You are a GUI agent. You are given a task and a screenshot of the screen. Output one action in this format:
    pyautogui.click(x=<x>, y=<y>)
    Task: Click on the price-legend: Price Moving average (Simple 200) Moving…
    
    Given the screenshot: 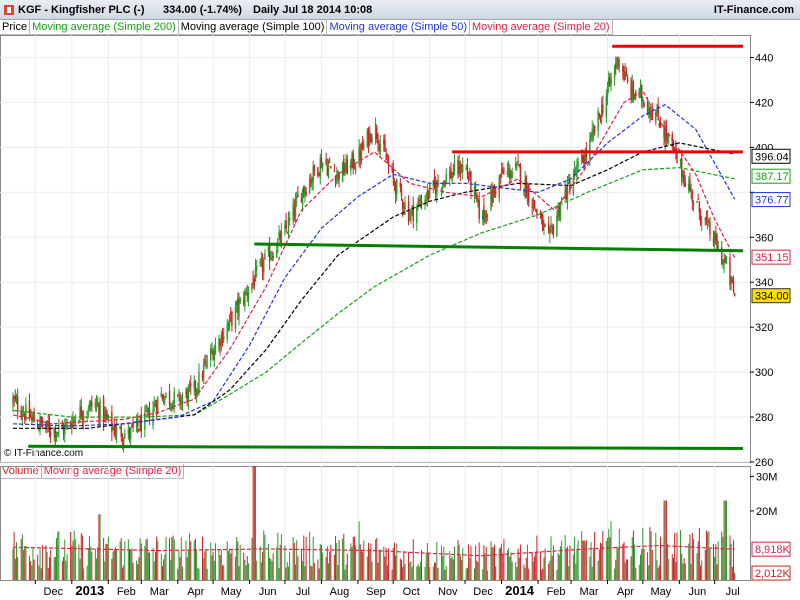 What is the action you would take?
    pyautogui.click(x=306, y=27)
    